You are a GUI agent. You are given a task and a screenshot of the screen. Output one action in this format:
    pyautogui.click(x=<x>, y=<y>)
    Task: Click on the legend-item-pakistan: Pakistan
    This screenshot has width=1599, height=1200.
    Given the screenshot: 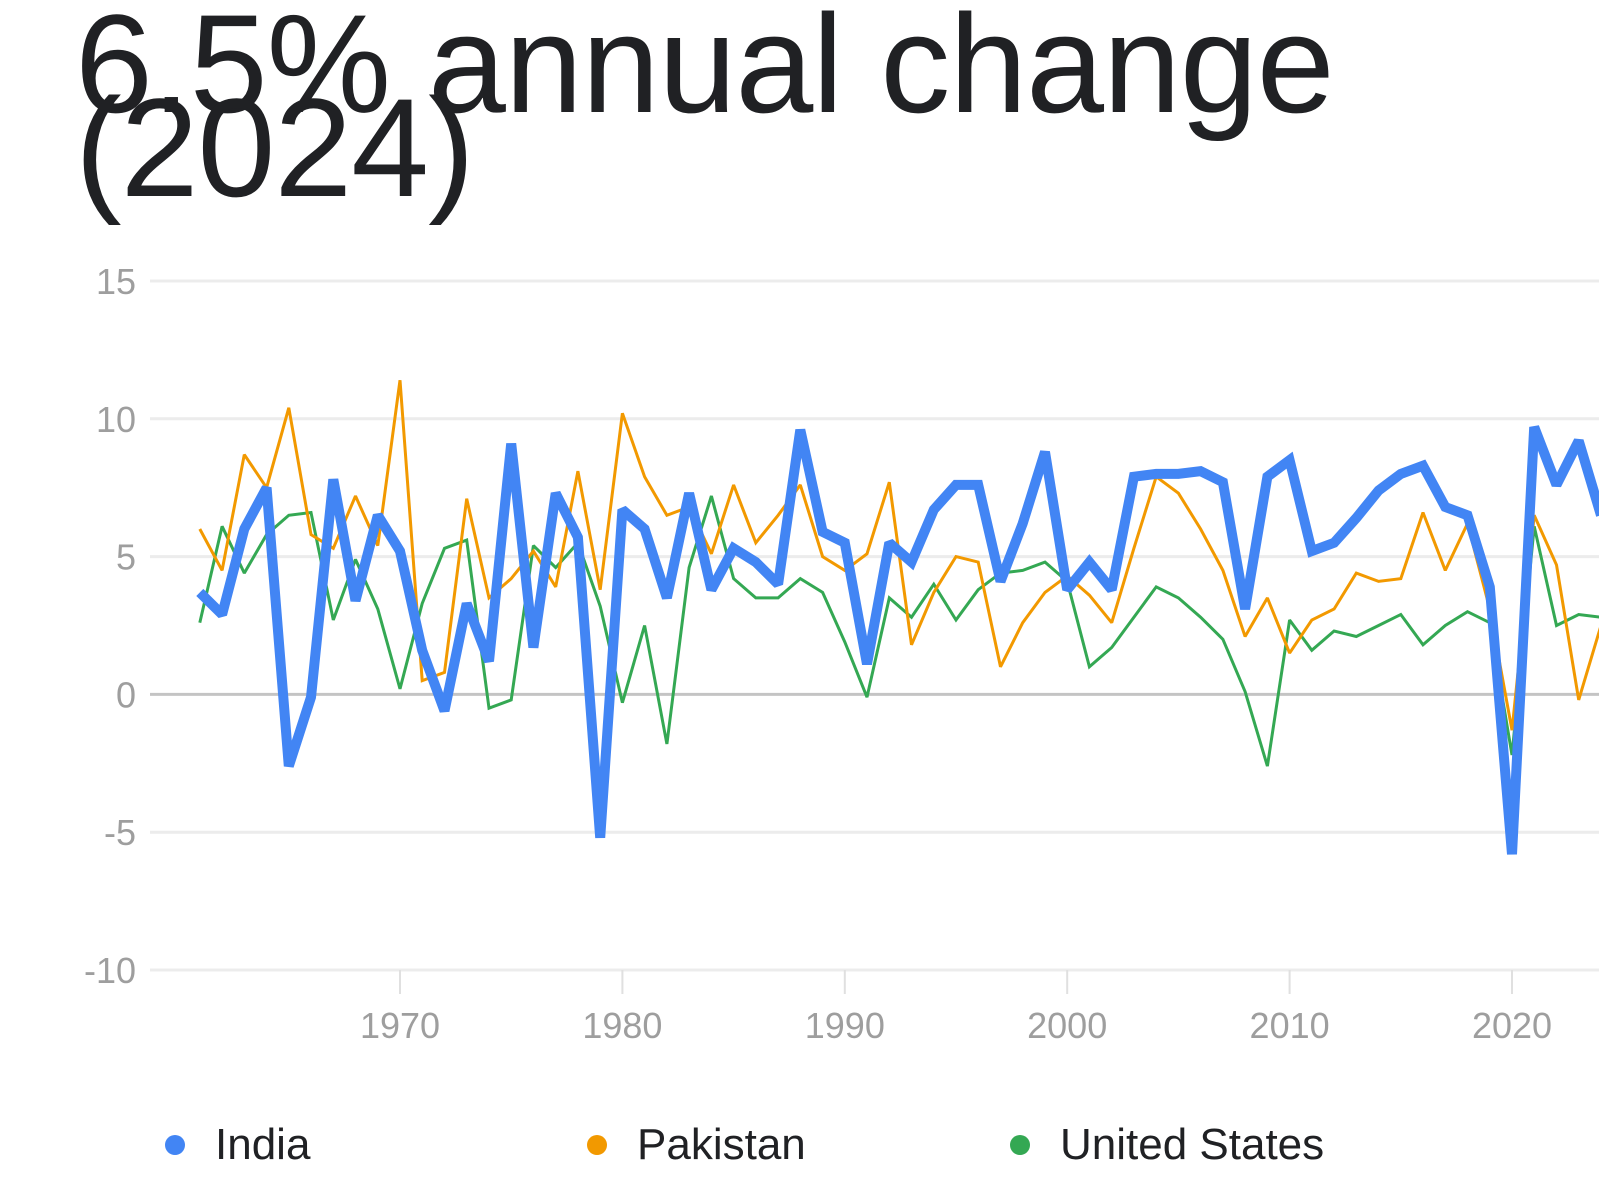 What is the action you would take?
    pyautogui.click(x=696, y=1145)
    